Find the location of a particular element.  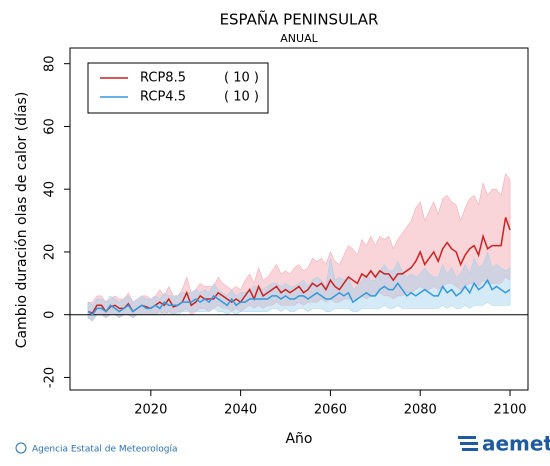

chart-title: ESPAÑA PENINSULAR is located at coordinates (299, 19).